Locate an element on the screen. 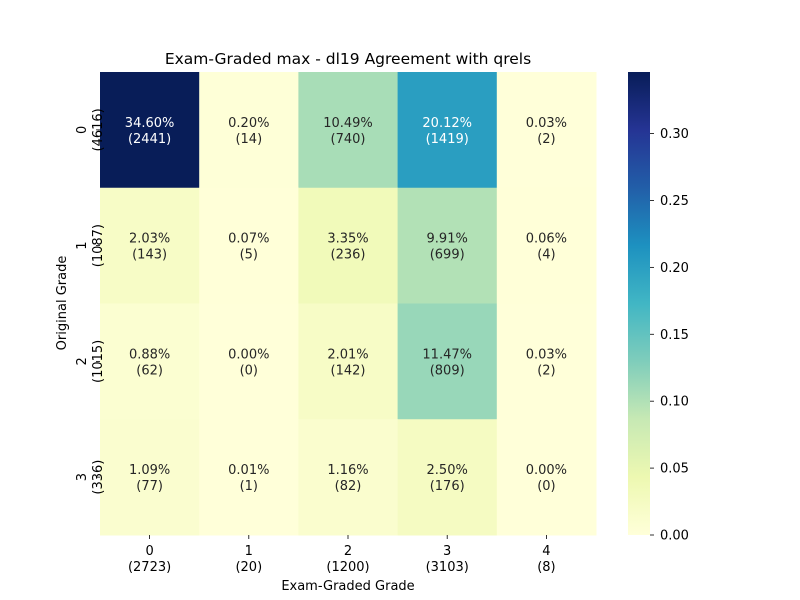 The width and height of the screenshot is (800, 600). x-tick-count: (2723) is located at coordinates (149, 567).